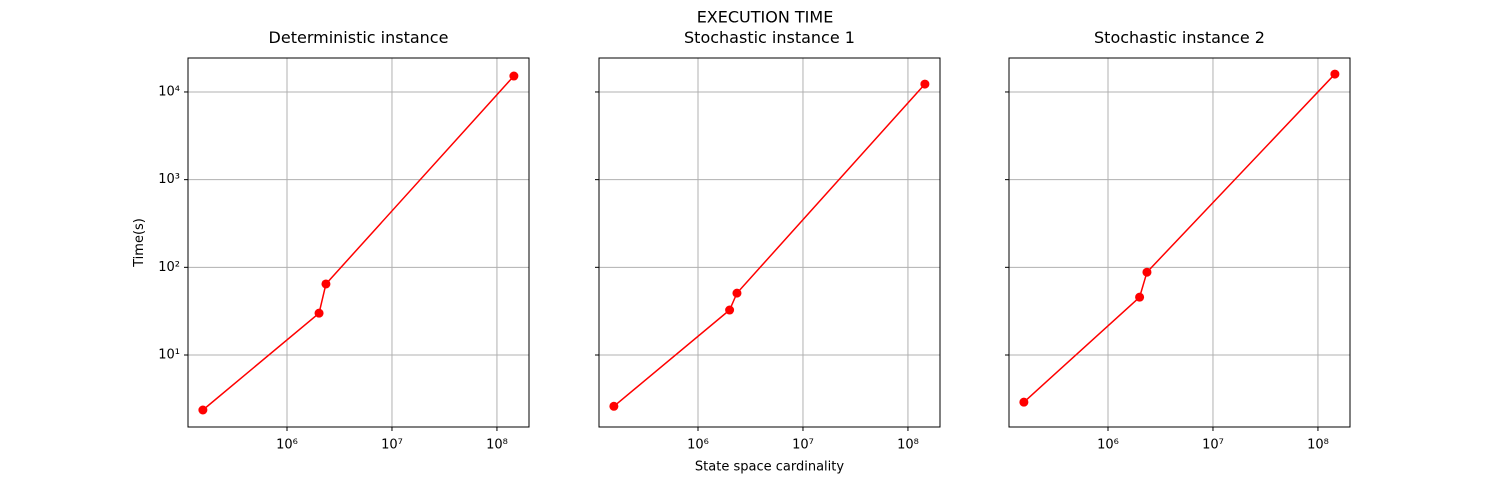  I want to click on subplot-title: Deterministic instance, so click(359, 37).